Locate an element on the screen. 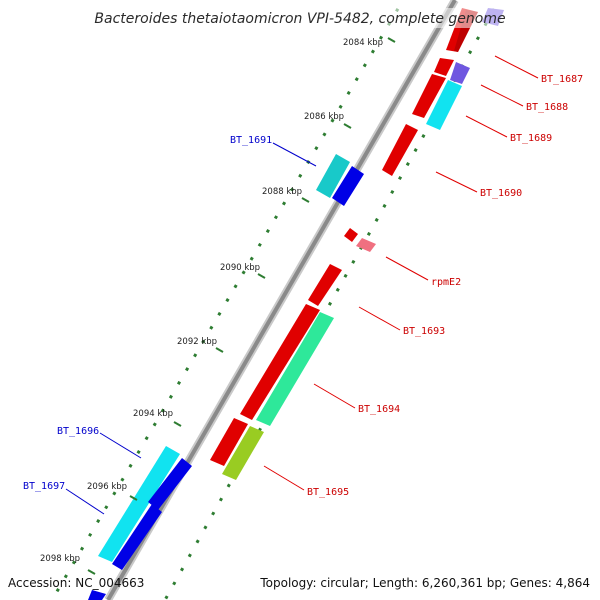 This screenshot has width=600, height=600. gene-label-bt1691: BT_1691 is located at coordinates (251, 140).